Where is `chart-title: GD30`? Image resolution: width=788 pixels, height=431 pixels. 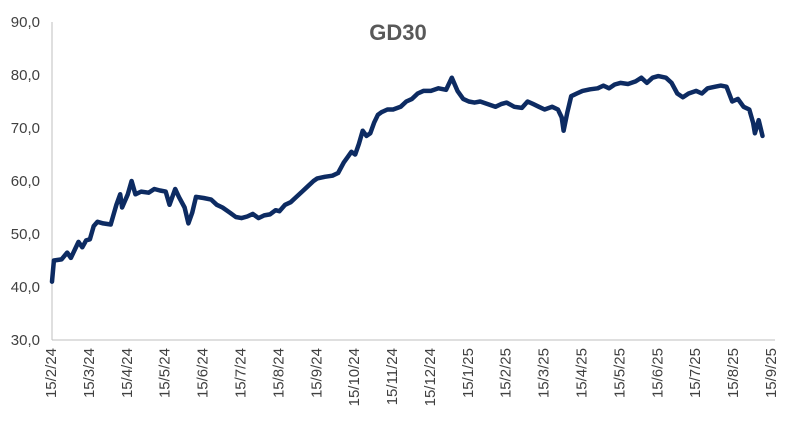
chart-title: GD30 is located at coordinates (397, 32).